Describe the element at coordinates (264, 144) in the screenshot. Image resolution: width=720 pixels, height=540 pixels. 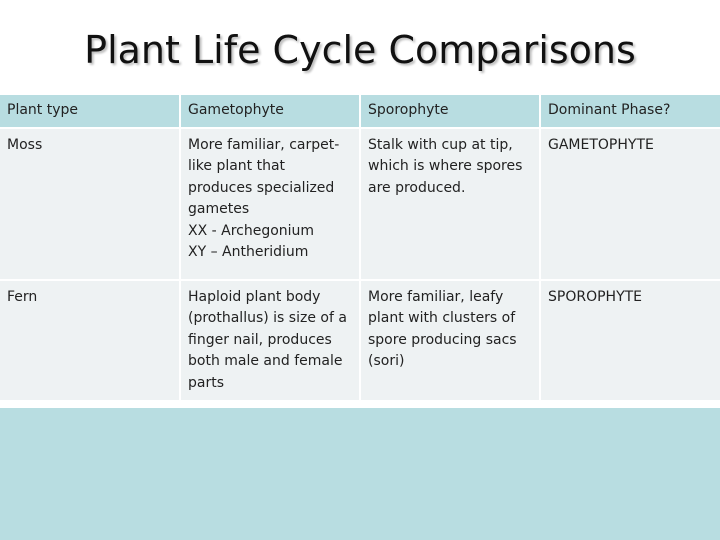
I see `text-line: More familiar, carpet-` at that location.